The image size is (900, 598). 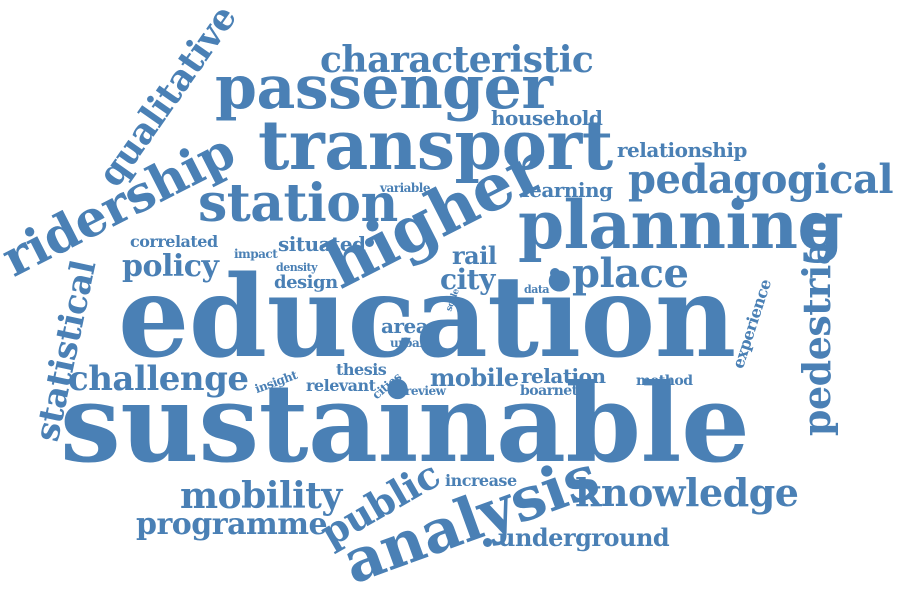 What do you see at coordinates (322, 244) in the screenshot?
I see `word-situated: situated` at bounding box center [322, 244].